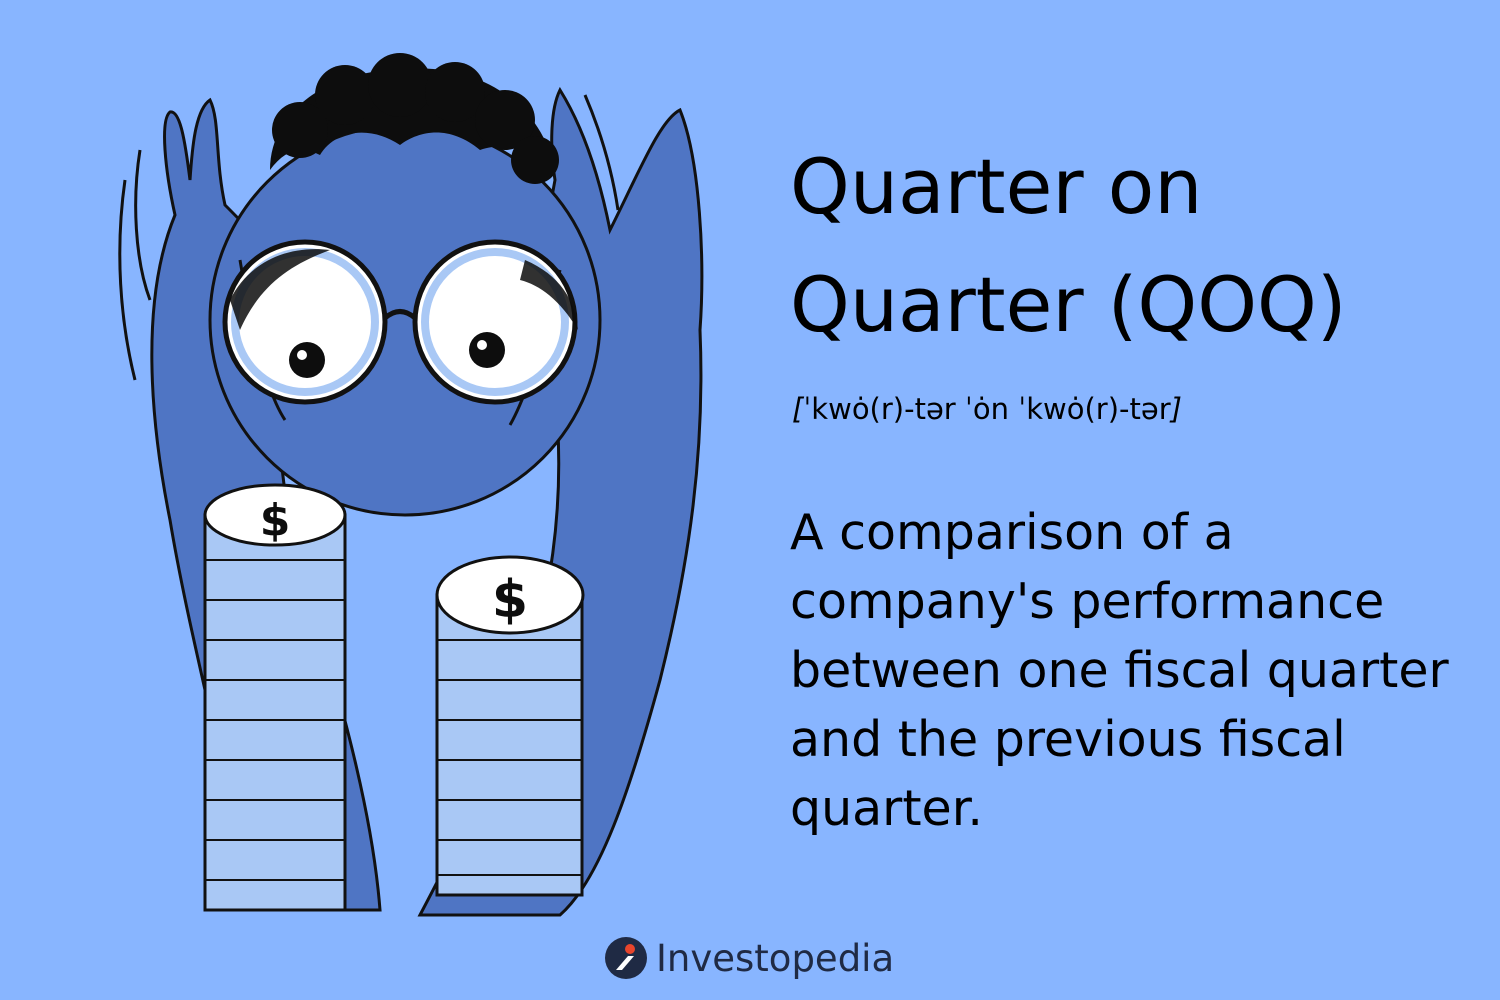  What do you see at coordinates (626, 958) in the screenshot?
I see `investopedia-logo-icon` at bounding box center [626, 958].